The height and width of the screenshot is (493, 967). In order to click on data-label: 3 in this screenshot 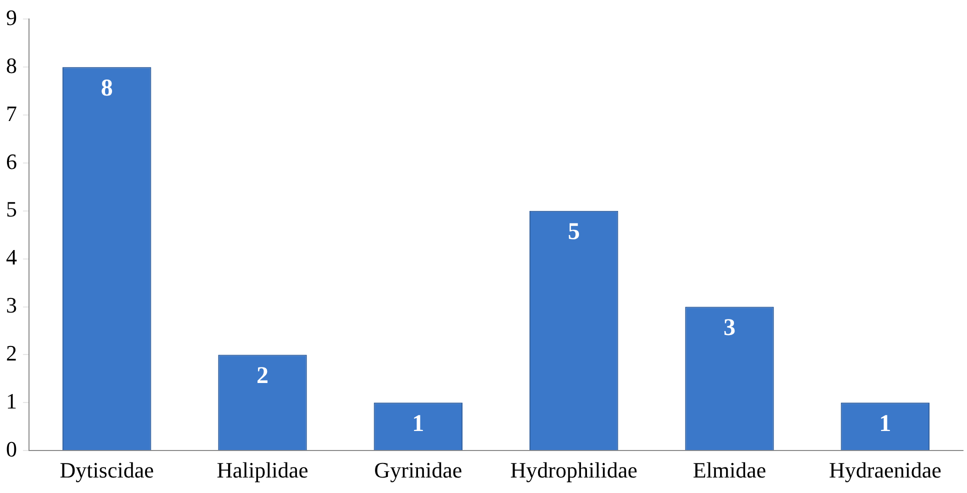, I will do `click(730, 328)`.